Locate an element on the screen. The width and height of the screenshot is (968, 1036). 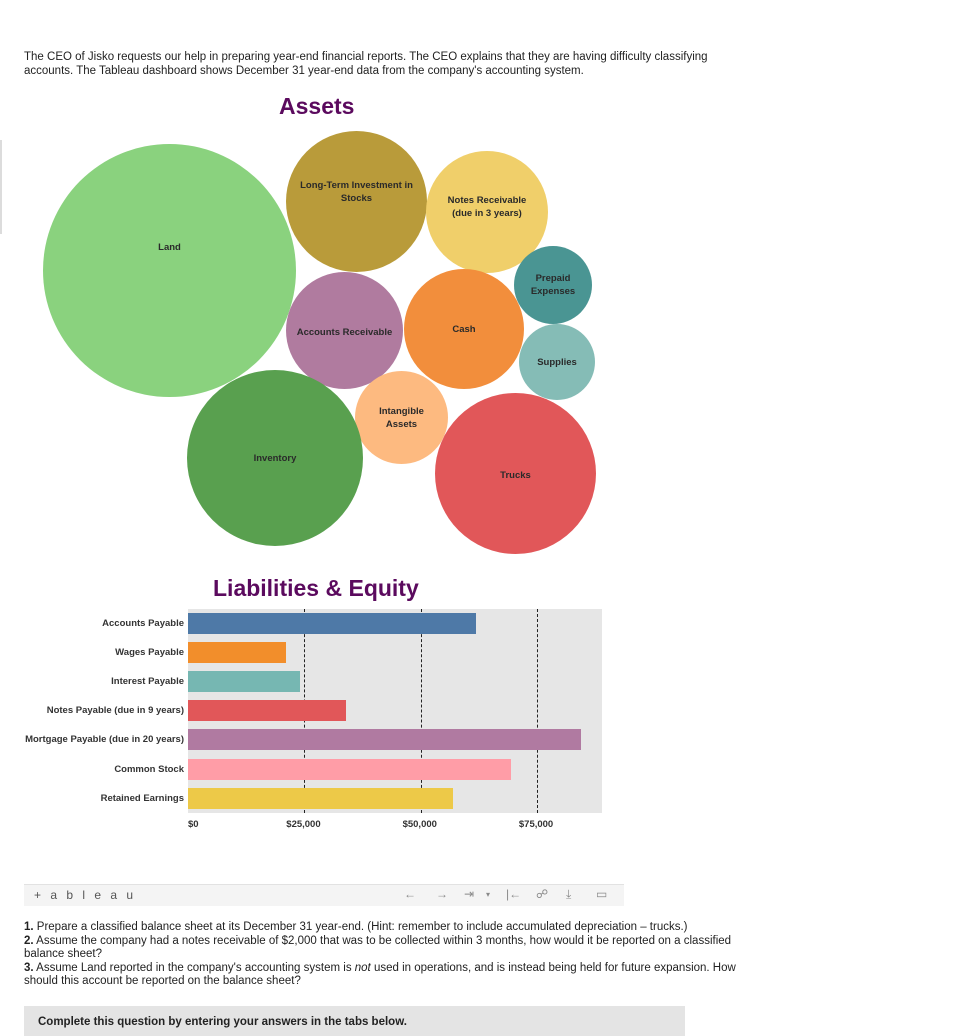
bubble-long-term-investment: Long-Term Investment in Stocks is located at coordinates (356, 201).